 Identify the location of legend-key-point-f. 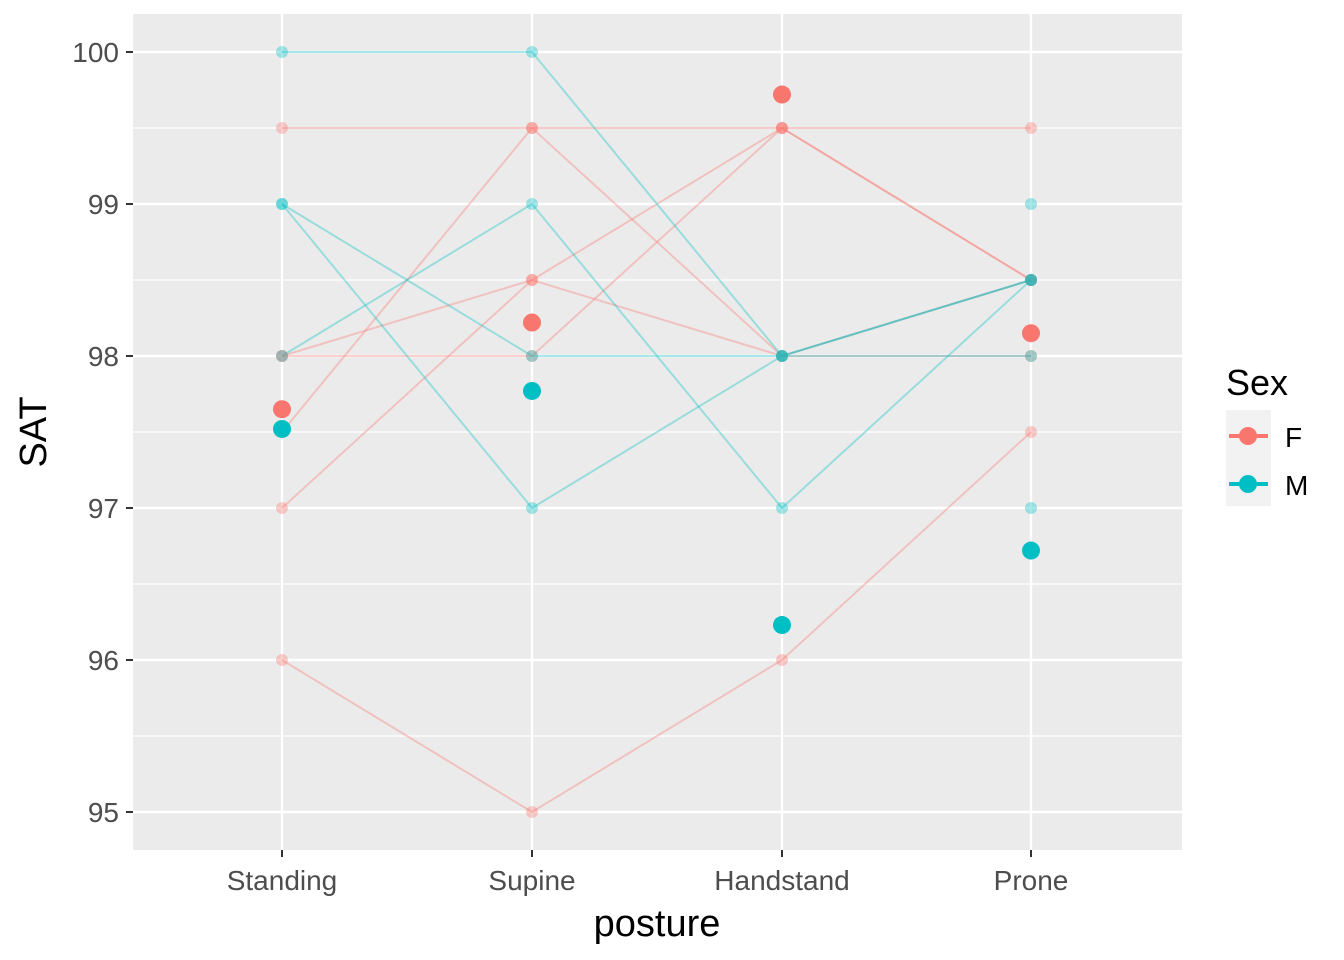
(1248, 436).